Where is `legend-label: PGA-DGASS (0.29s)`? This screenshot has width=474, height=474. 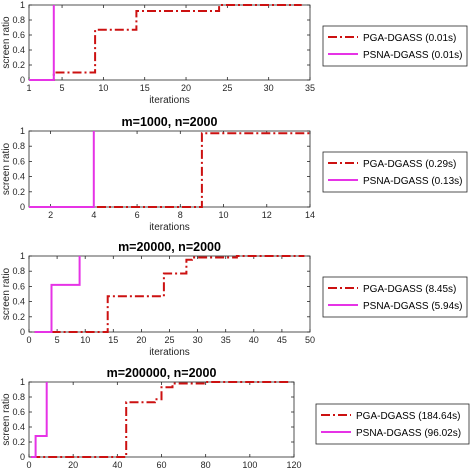 legend-label: PGA-DGASS (0.29s) is located at coordinates (409, 164).